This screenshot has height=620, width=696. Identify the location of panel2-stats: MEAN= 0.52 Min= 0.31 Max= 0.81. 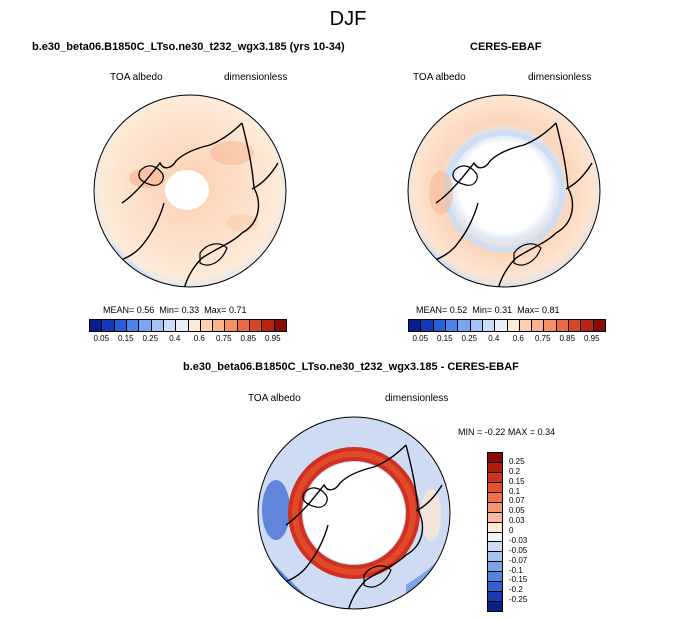
(488, 310).